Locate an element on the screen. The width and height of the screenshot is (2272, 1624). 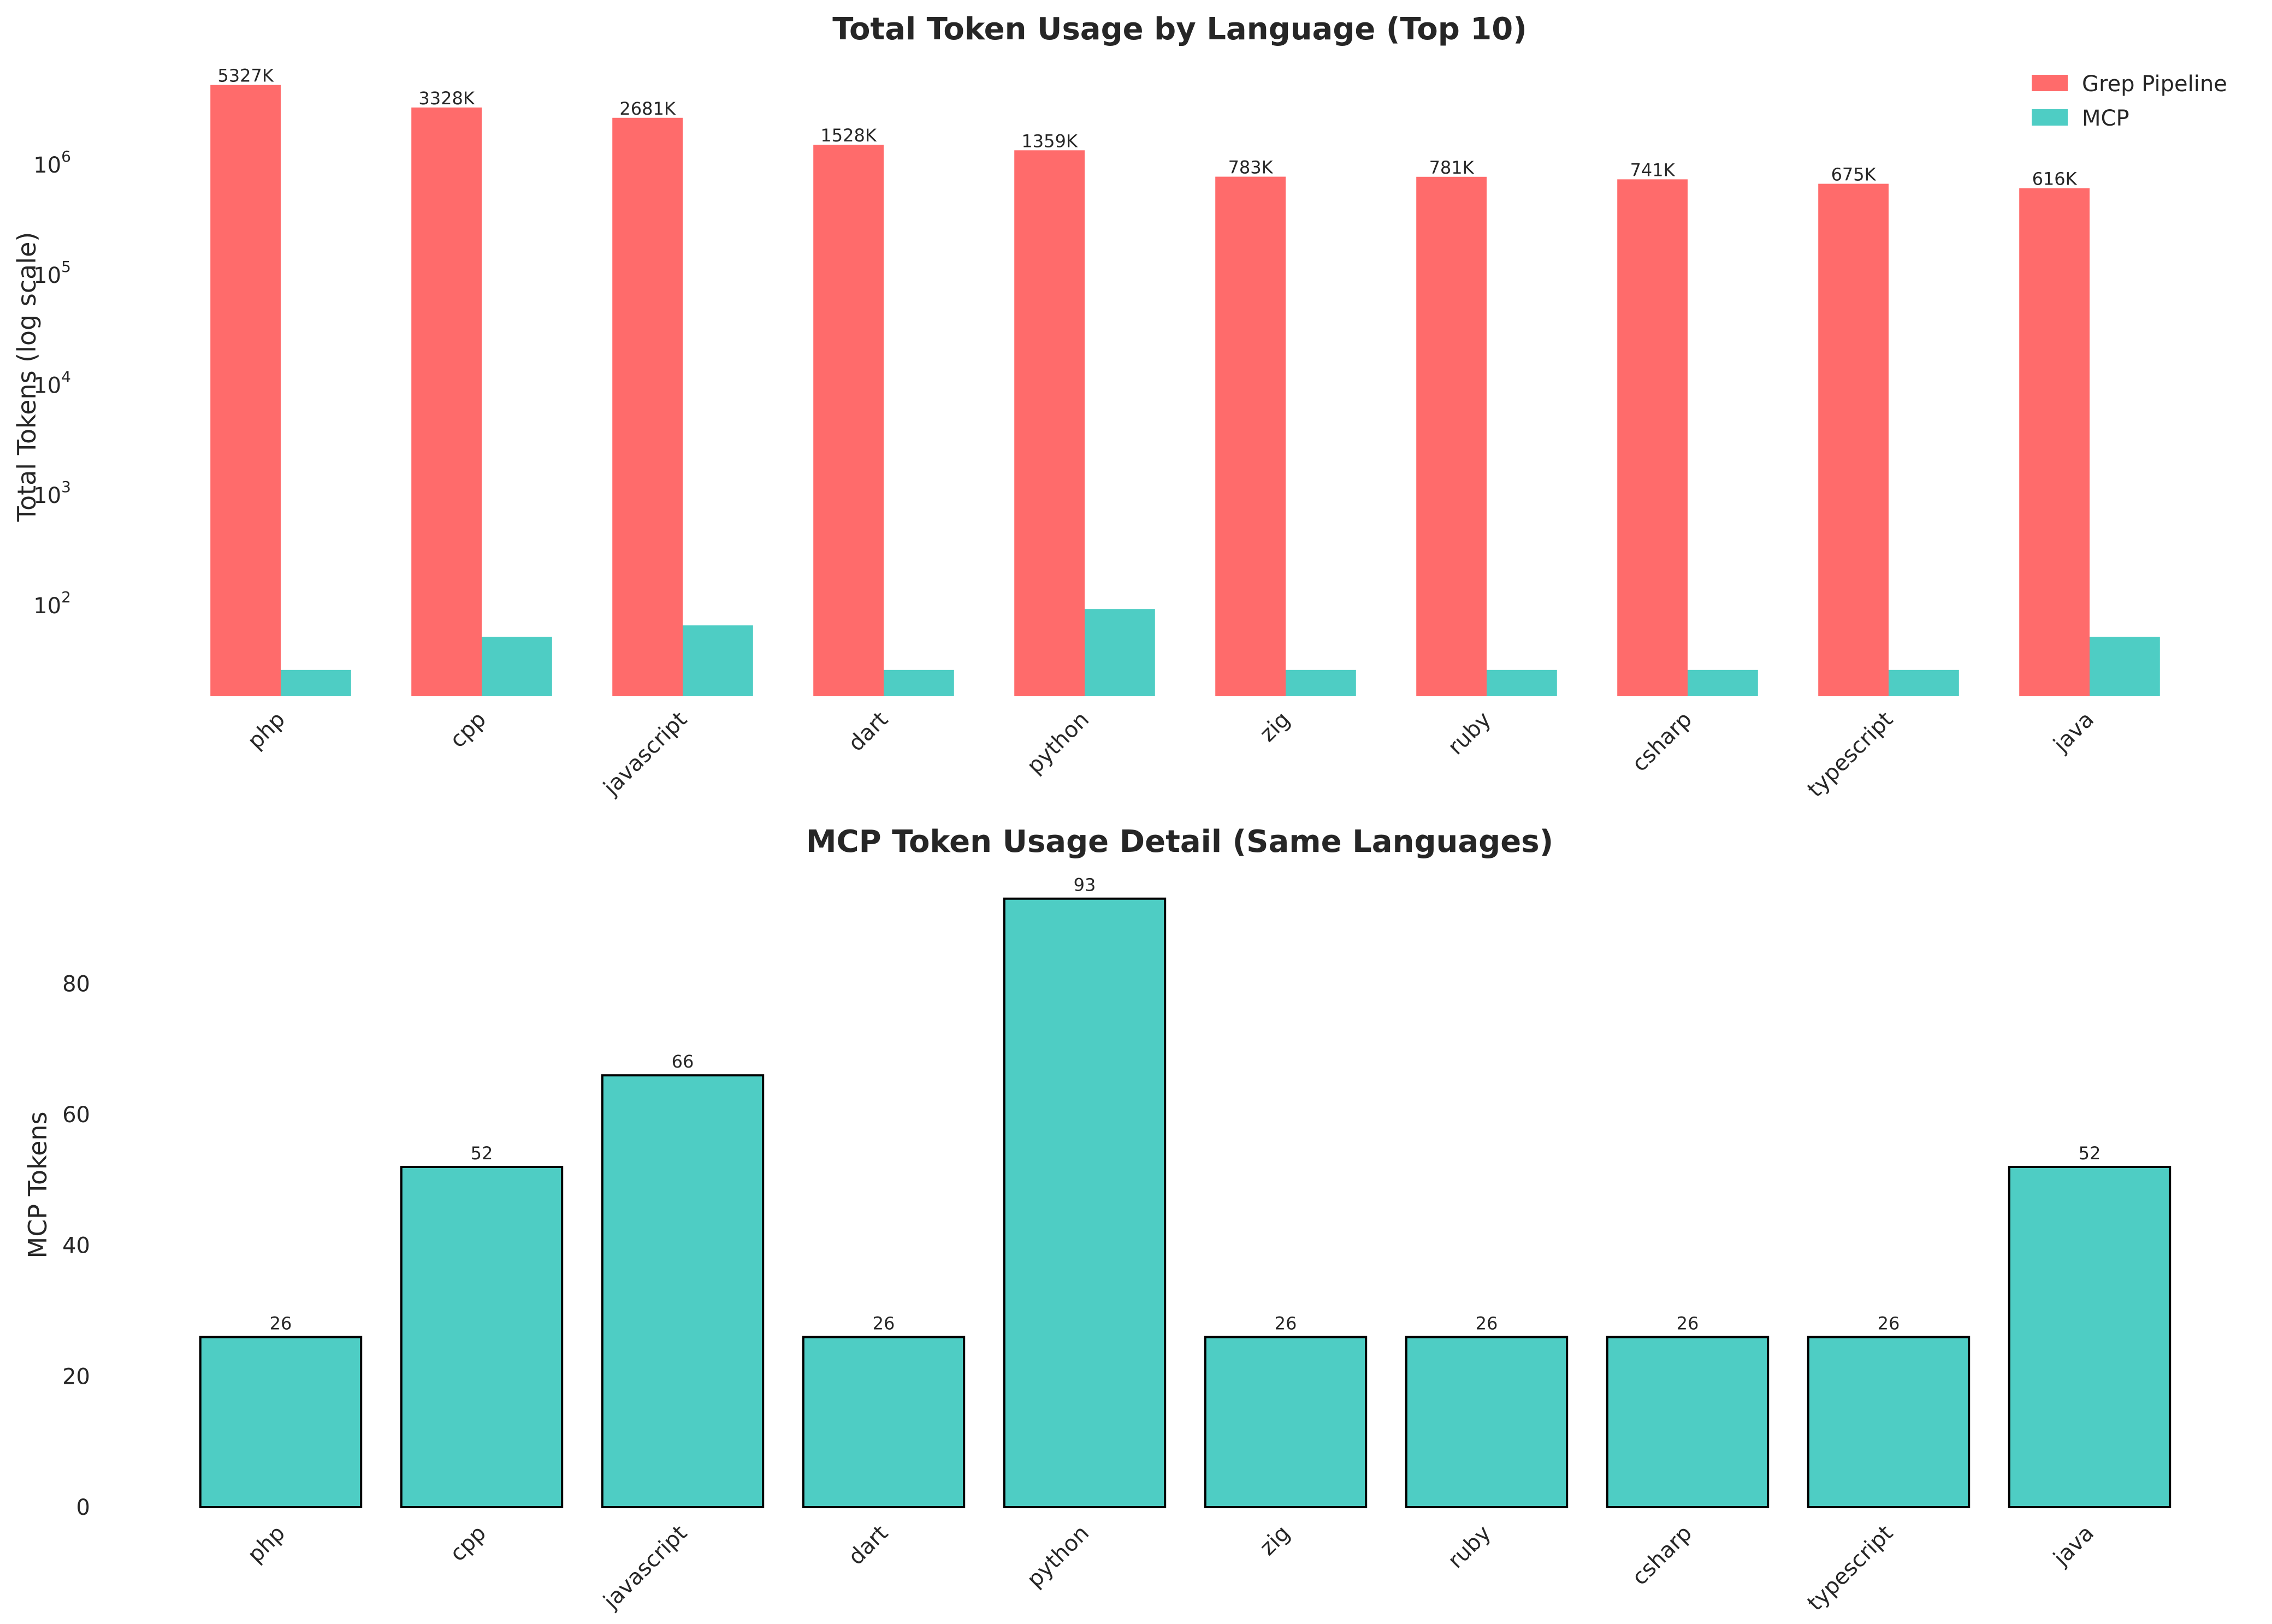
bar-grep-pipeline-csharp is located at coordinates (1652, 437).